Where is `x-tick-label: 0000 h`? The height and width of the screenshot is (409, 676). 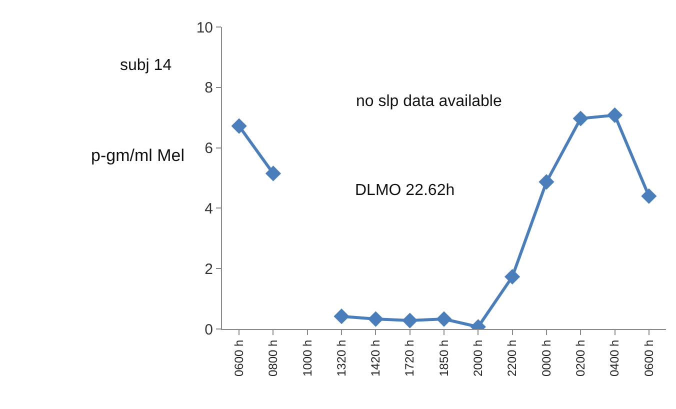
x-tick-label: 0000 h is located at coordinates (546, 358).